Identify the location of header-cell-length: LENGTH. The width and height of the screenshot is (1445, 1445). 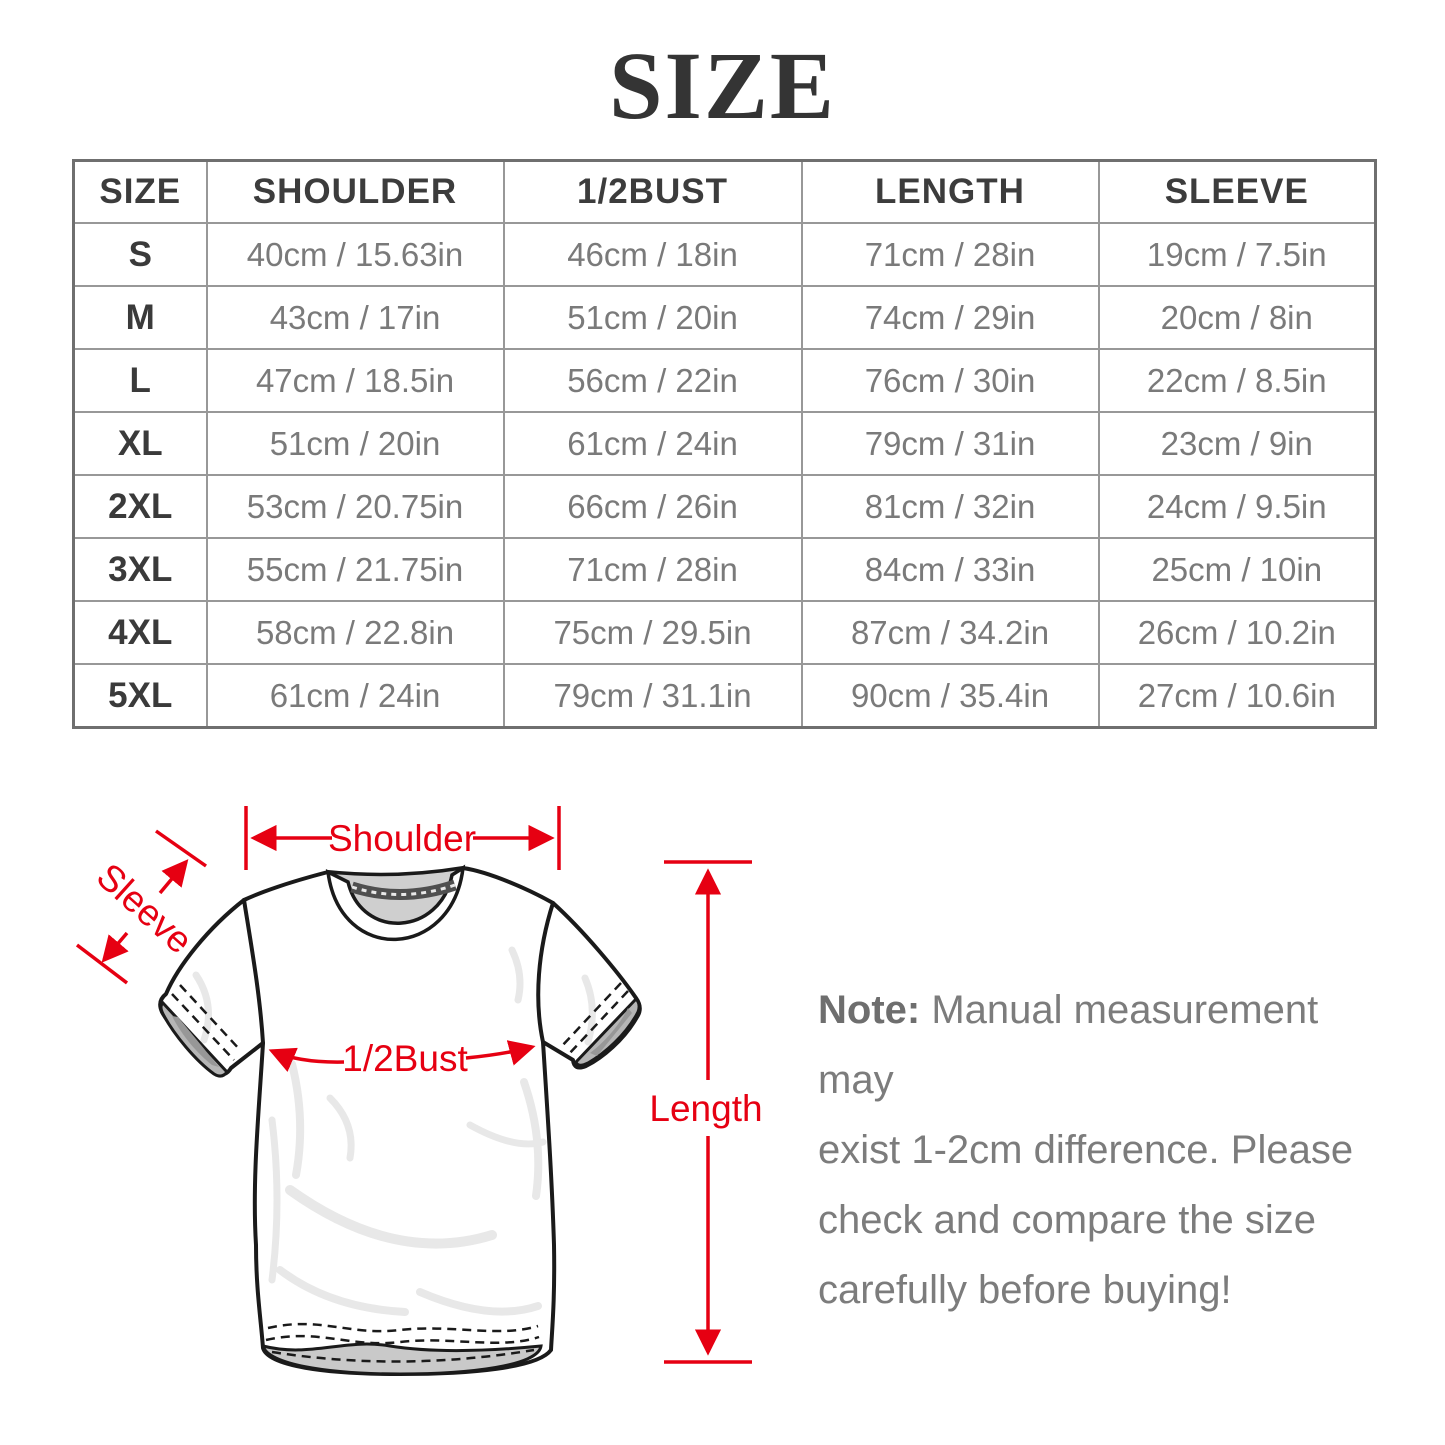
(950, 191).